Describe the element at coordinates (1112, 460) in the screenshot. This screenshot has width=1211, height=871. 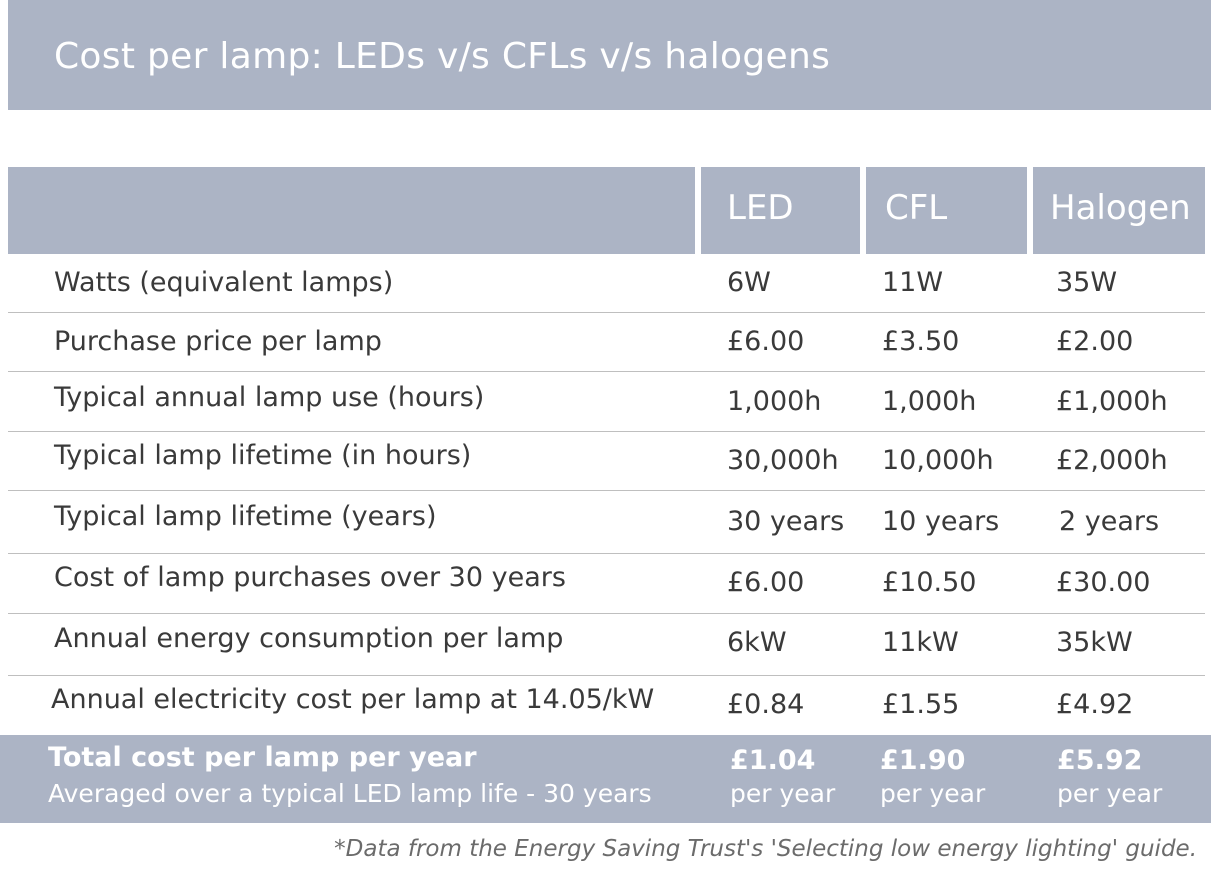
I see `cell-halogen-lifetime-hours: £2,000h` at that location.